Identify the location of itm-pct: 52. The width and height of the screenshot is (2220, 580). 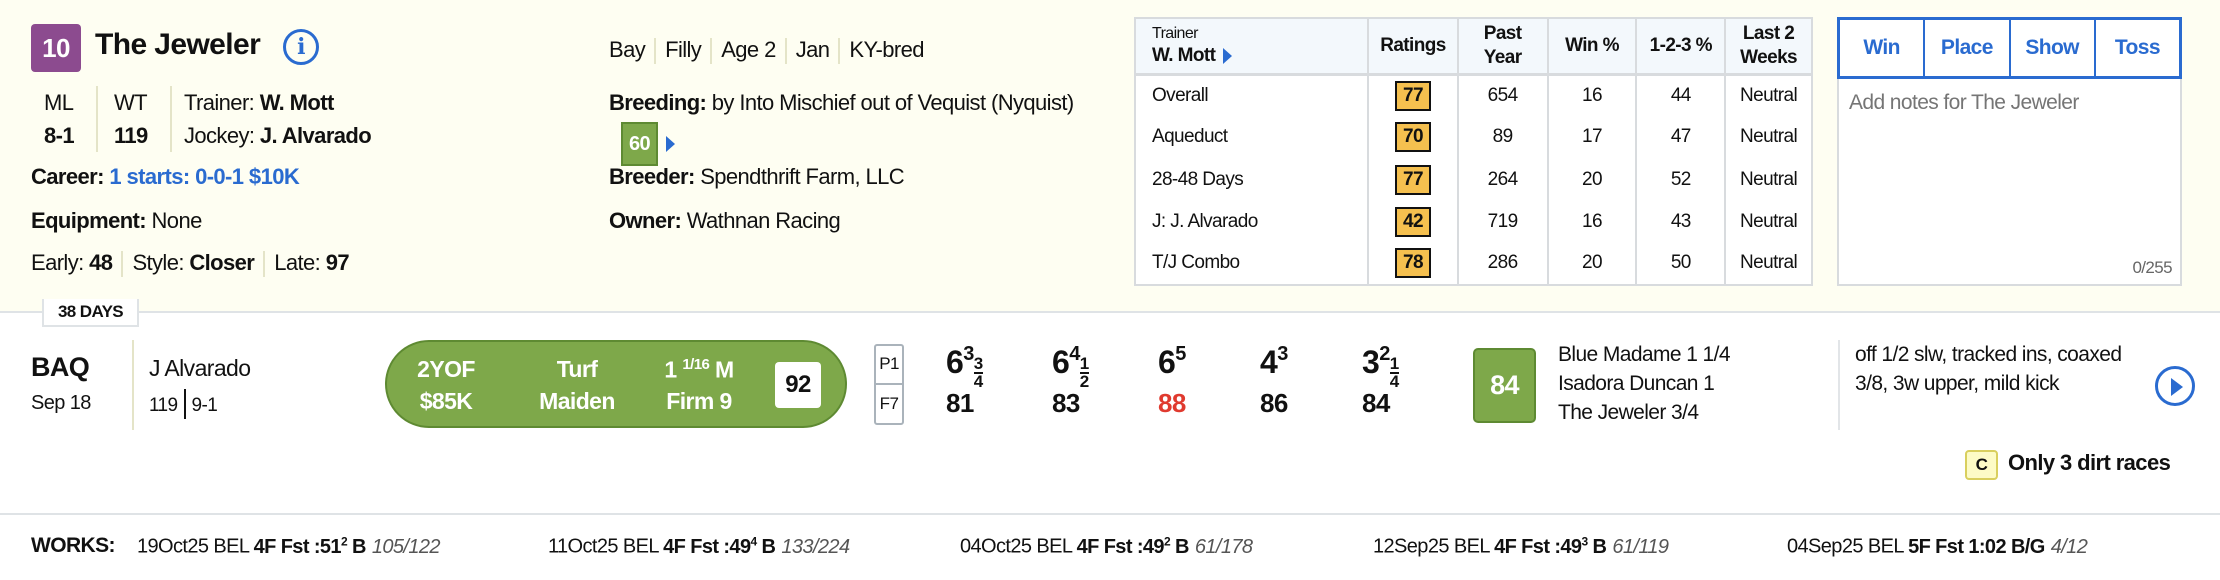
(1680, 179).